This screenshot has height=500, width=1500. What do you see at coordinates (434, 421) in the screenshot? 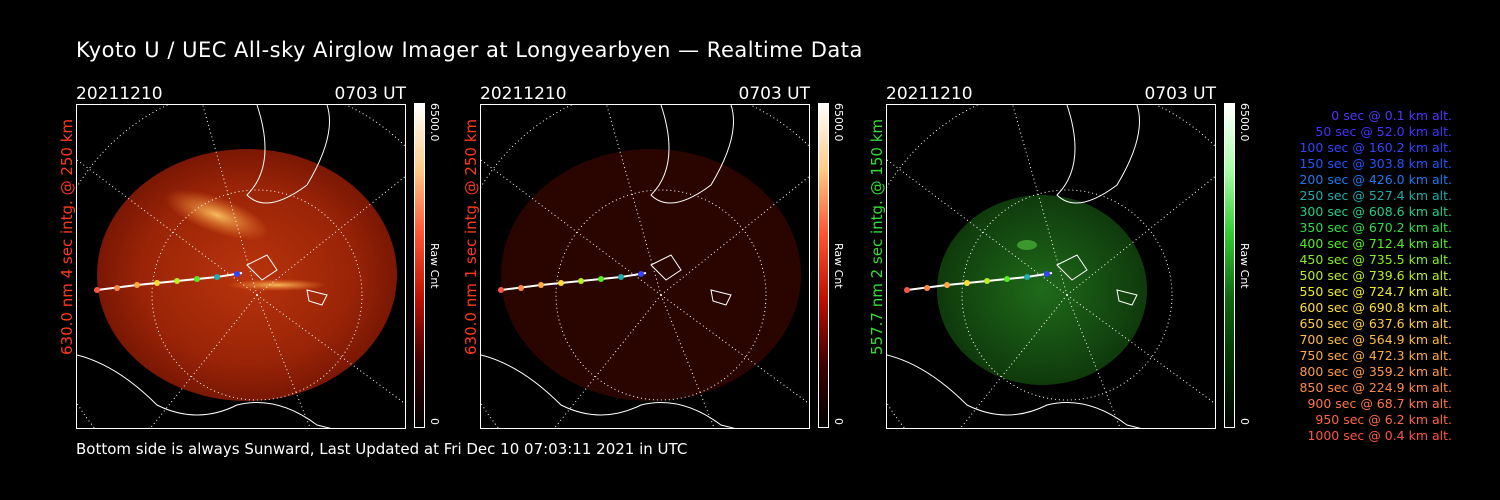
I see `colorbar-1-min: 0` at bounding box center [434, 421].